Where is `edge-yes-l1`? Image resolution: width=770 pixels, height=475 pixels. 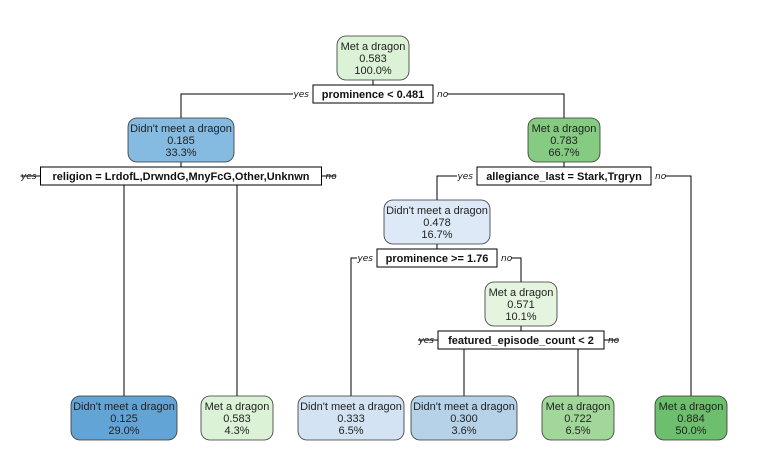
edge-yes-l1 is located at coordinates (72, 285).